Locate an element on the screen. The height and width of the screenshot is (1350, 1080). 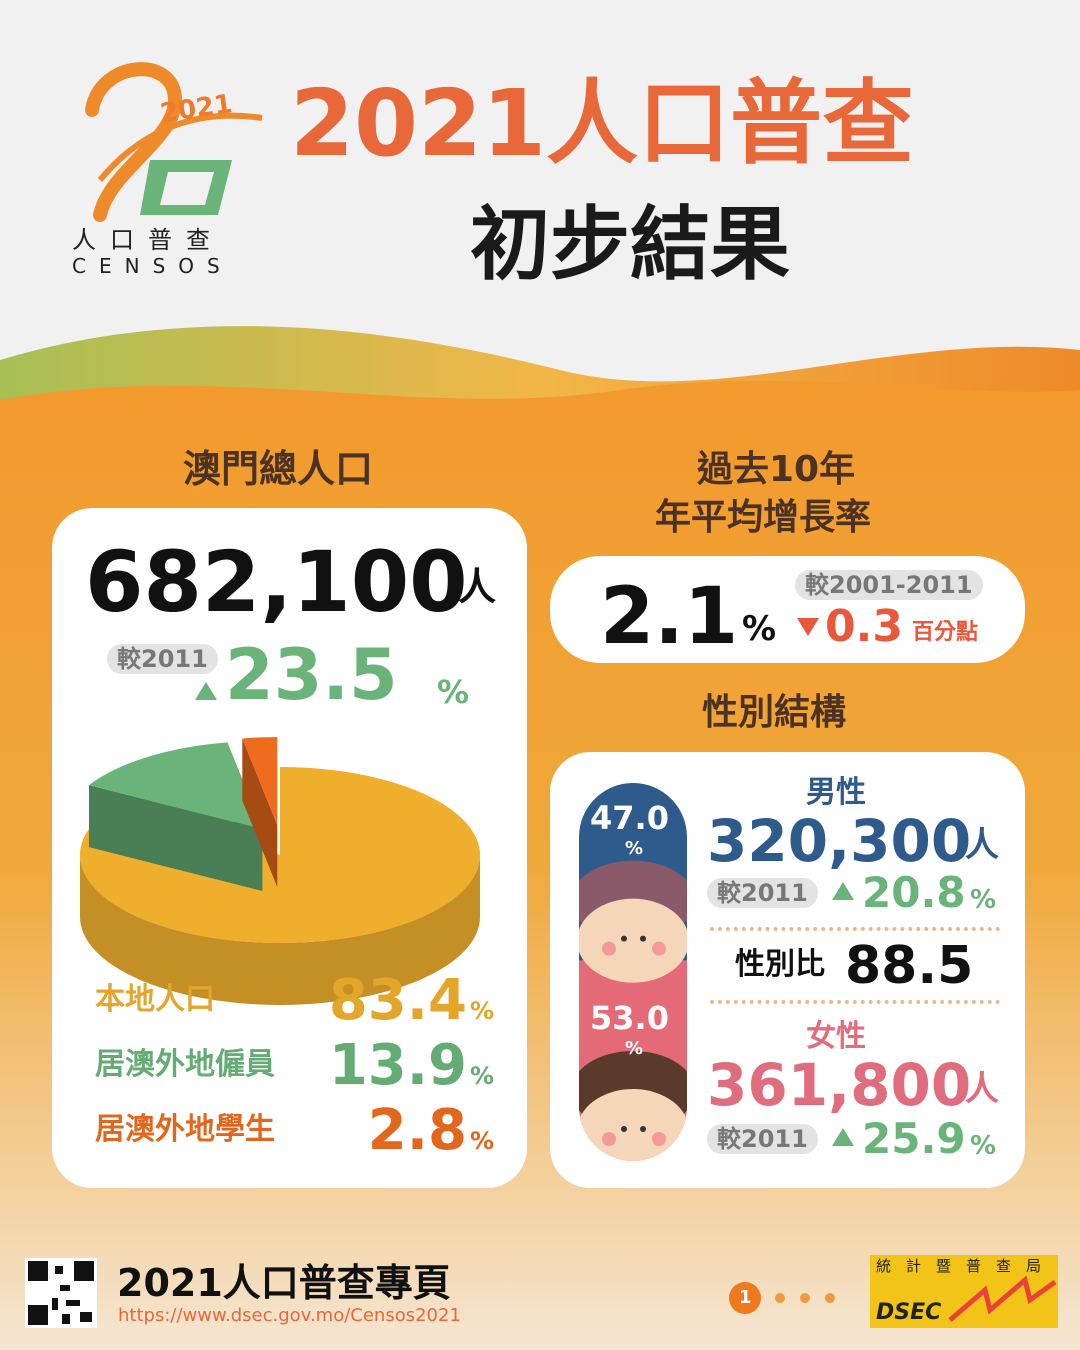
legend-label: 本地人口 is located at coordinates (155, 999).